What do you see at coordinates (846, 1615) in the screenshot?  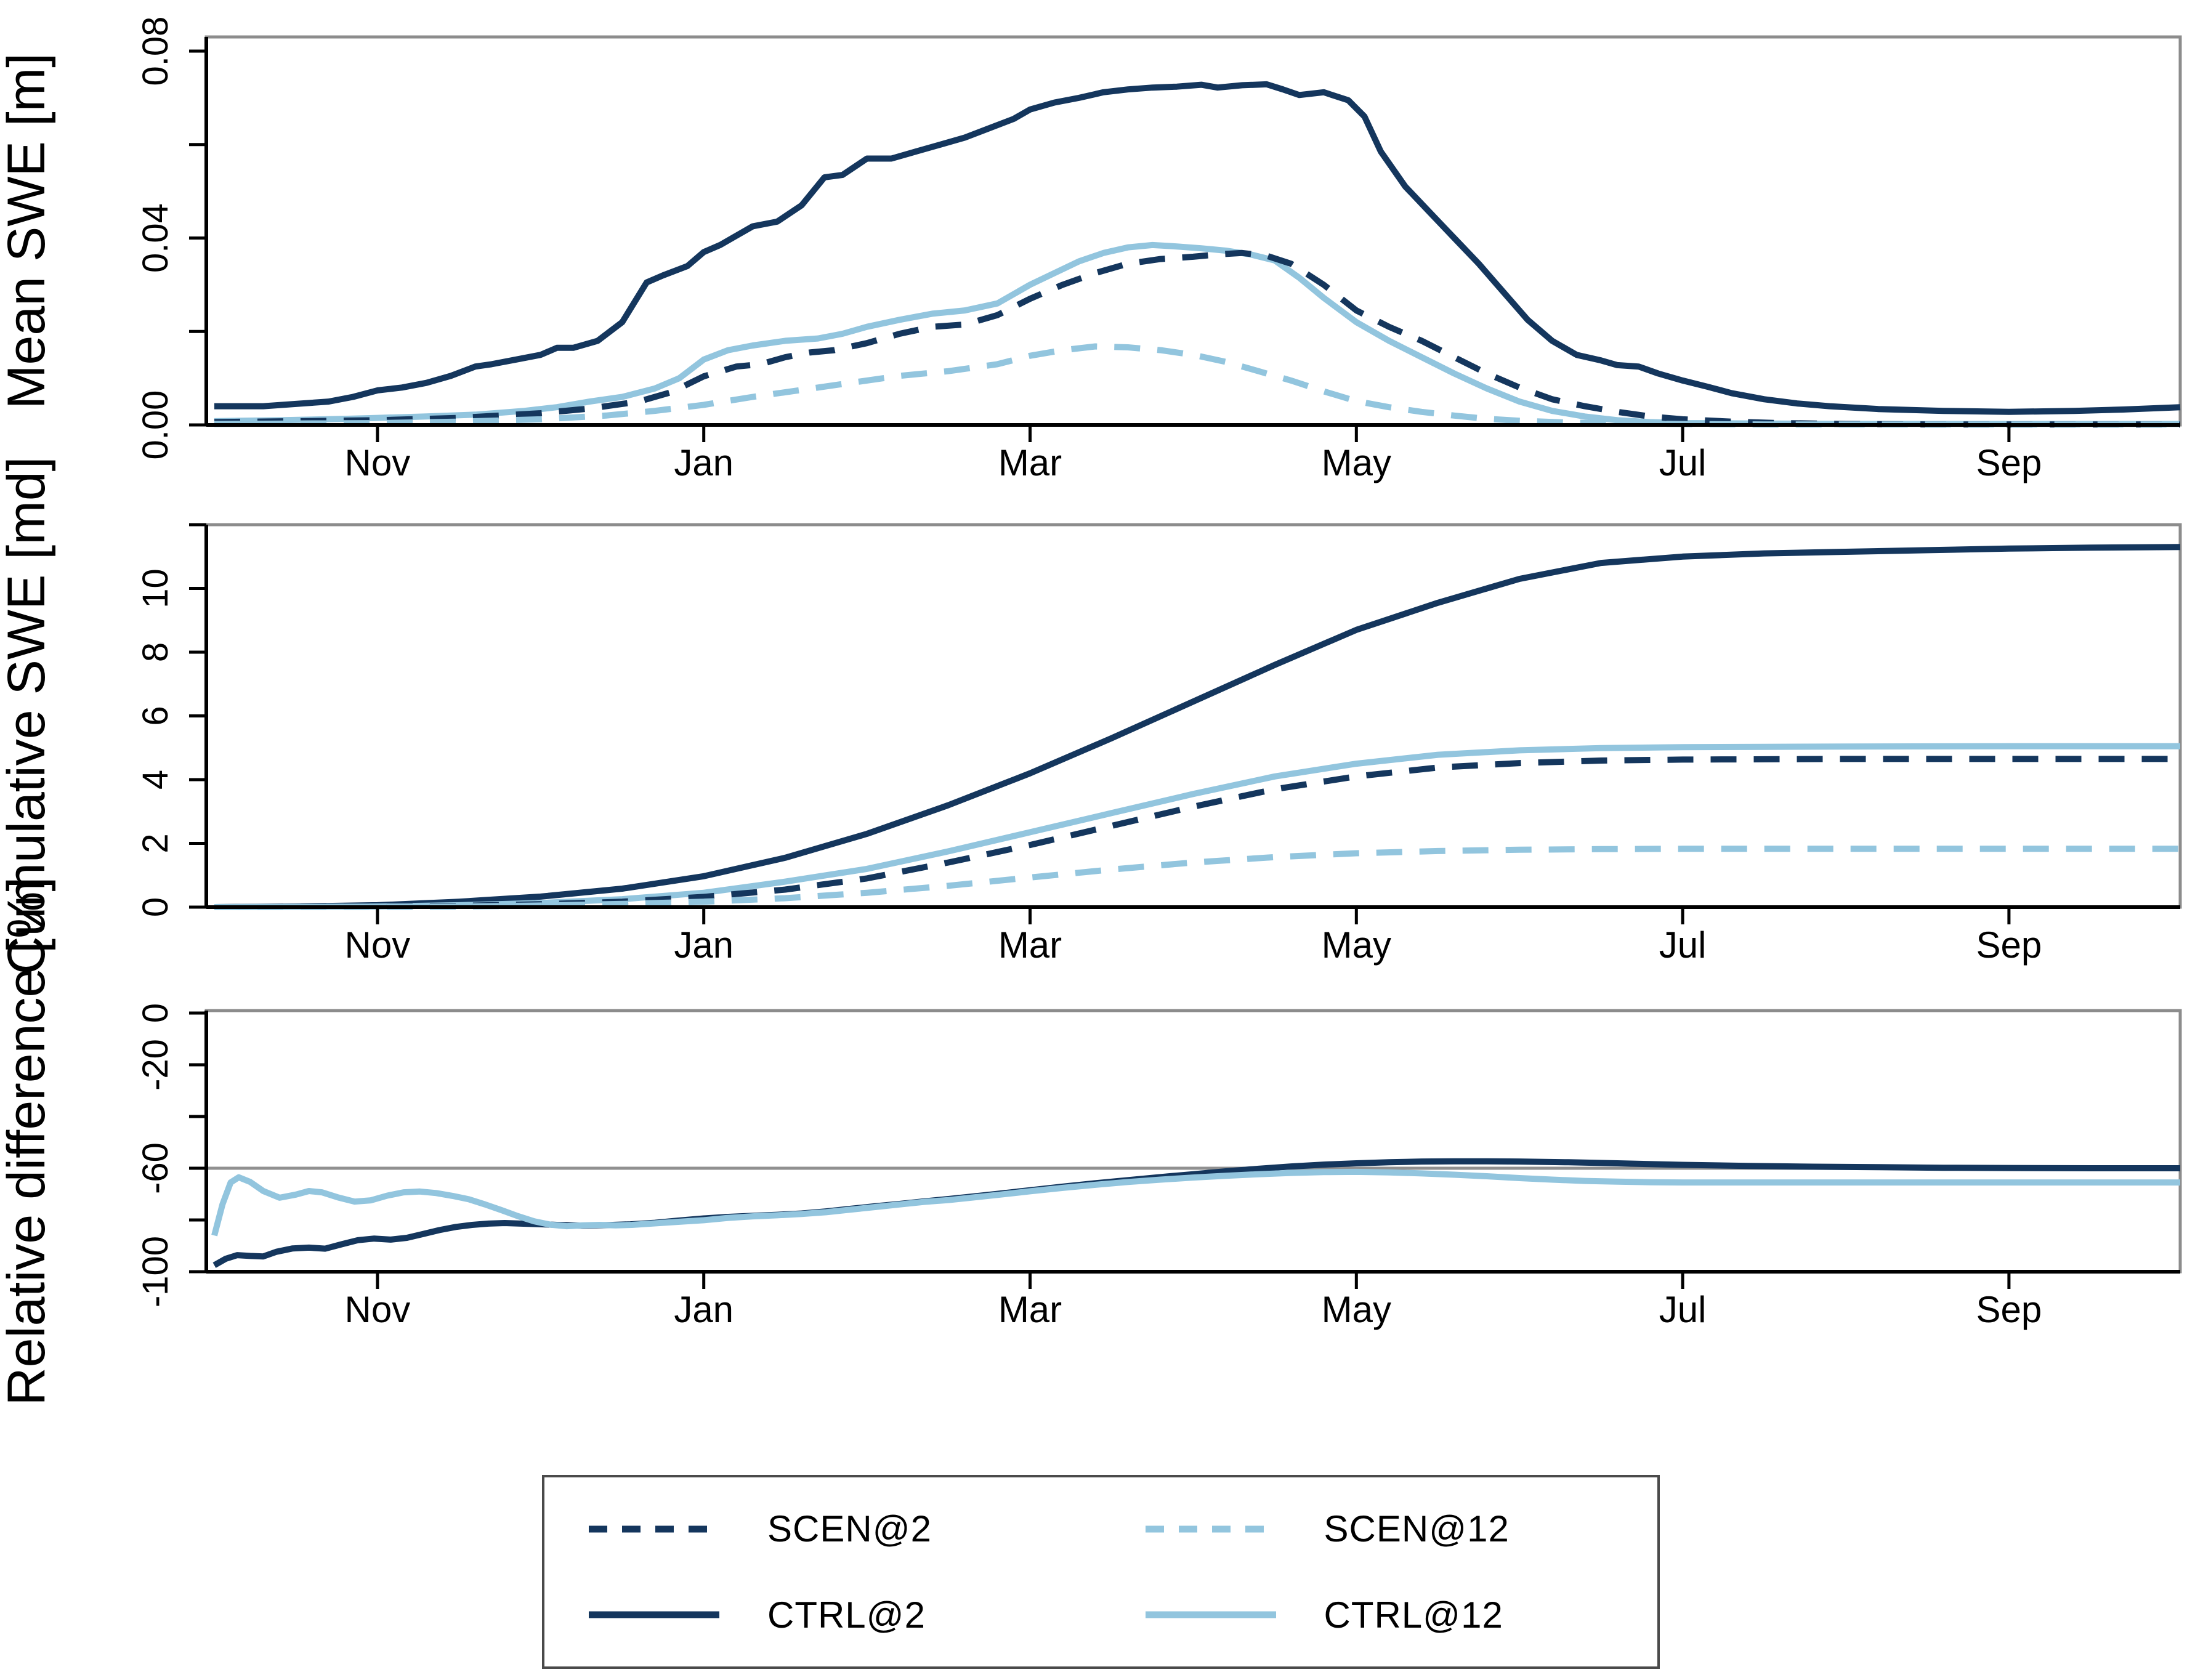 I see `legend-label: CTRL@2` at bounding box center [846, 1615].